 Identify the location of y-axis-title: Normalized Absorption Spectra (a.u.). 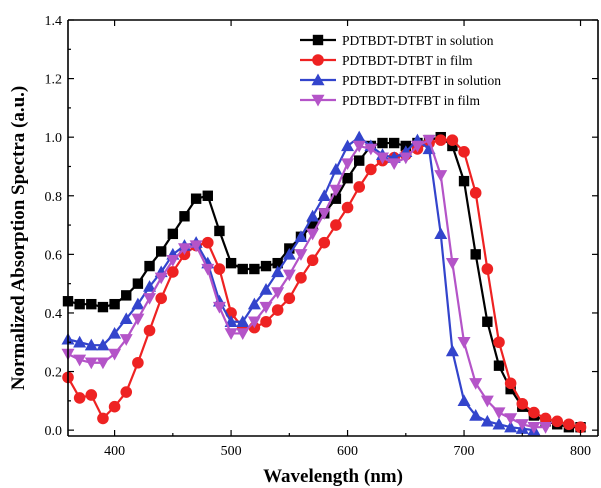
(18, 238).